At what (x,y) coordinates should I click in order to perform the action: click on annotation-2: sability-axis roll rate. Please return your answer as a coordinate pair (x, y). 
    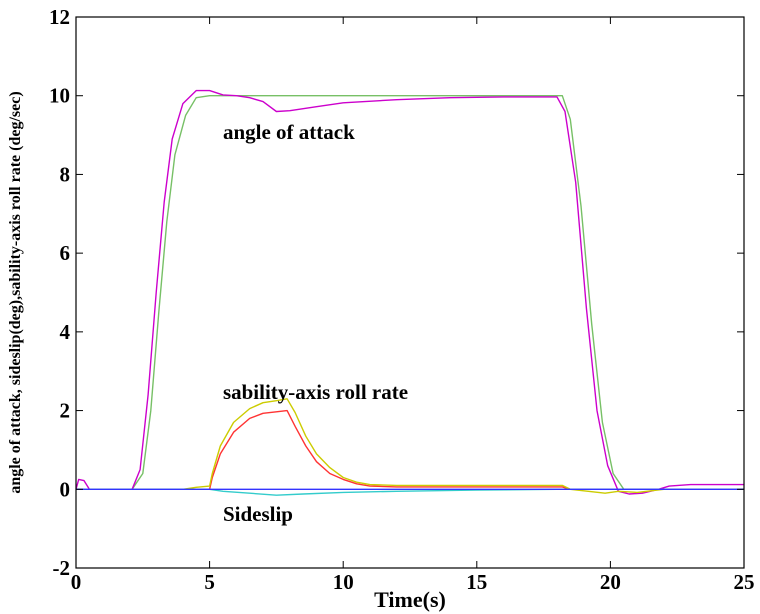
    Looking at the image, I should click on (315, 392).